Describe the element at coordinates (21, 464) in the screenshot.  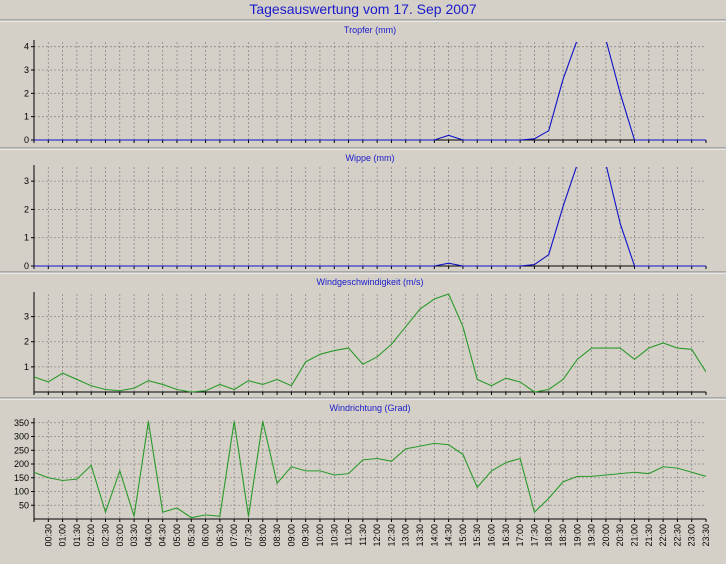
I see `y-tick-label: 200` at that location.